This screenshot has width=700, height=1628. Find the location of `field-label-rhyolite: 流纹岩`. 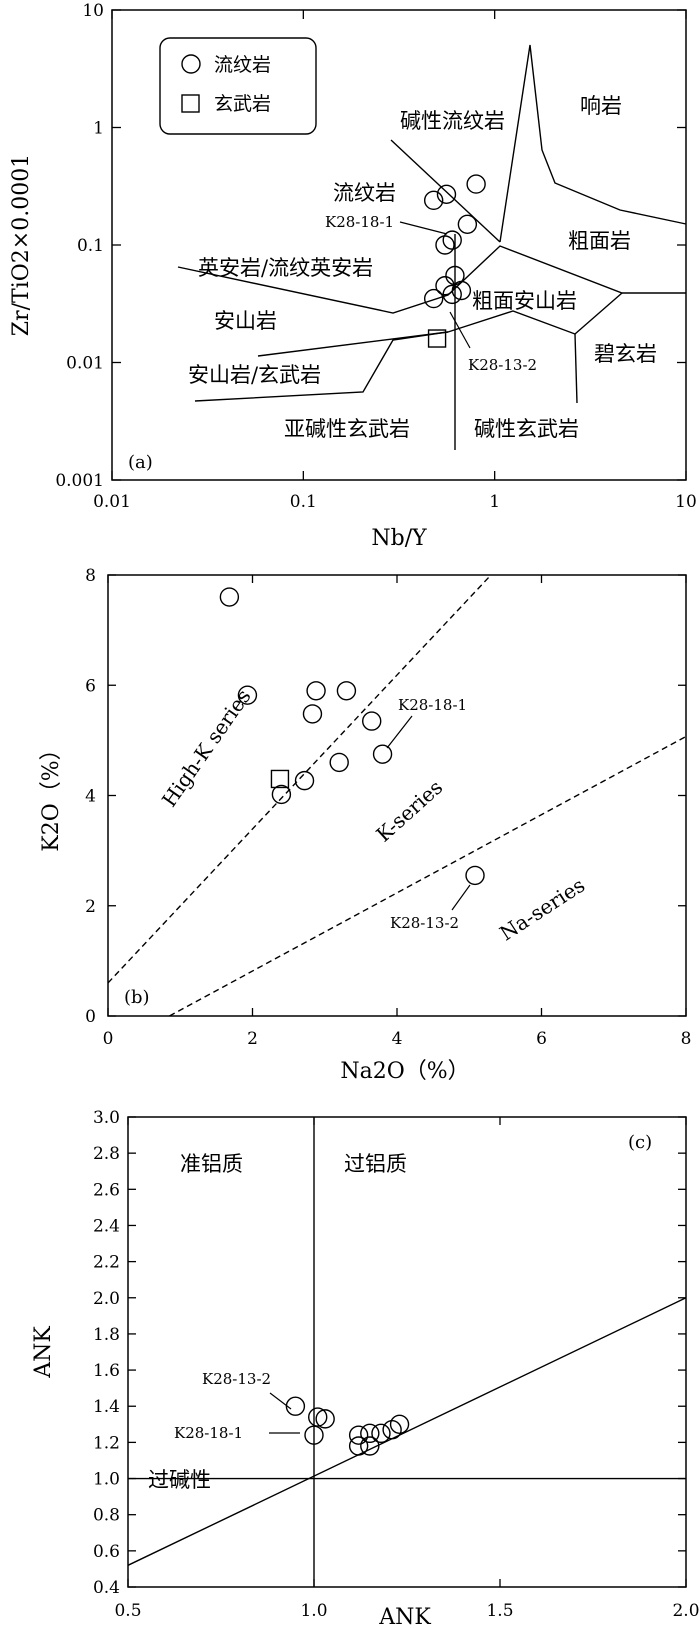

field-label-rhyolite: 流纹岩 is located at coordinates (364, 193).